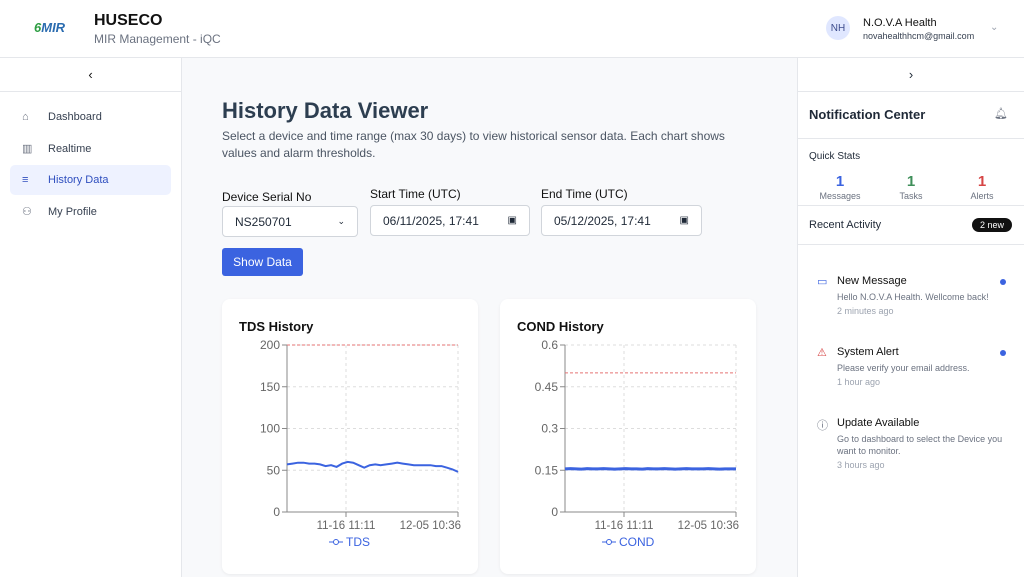  Describe the element at coordinates (584, 194) in the screenshot. I see `end-time-label: End Time (UTC)` at that location.